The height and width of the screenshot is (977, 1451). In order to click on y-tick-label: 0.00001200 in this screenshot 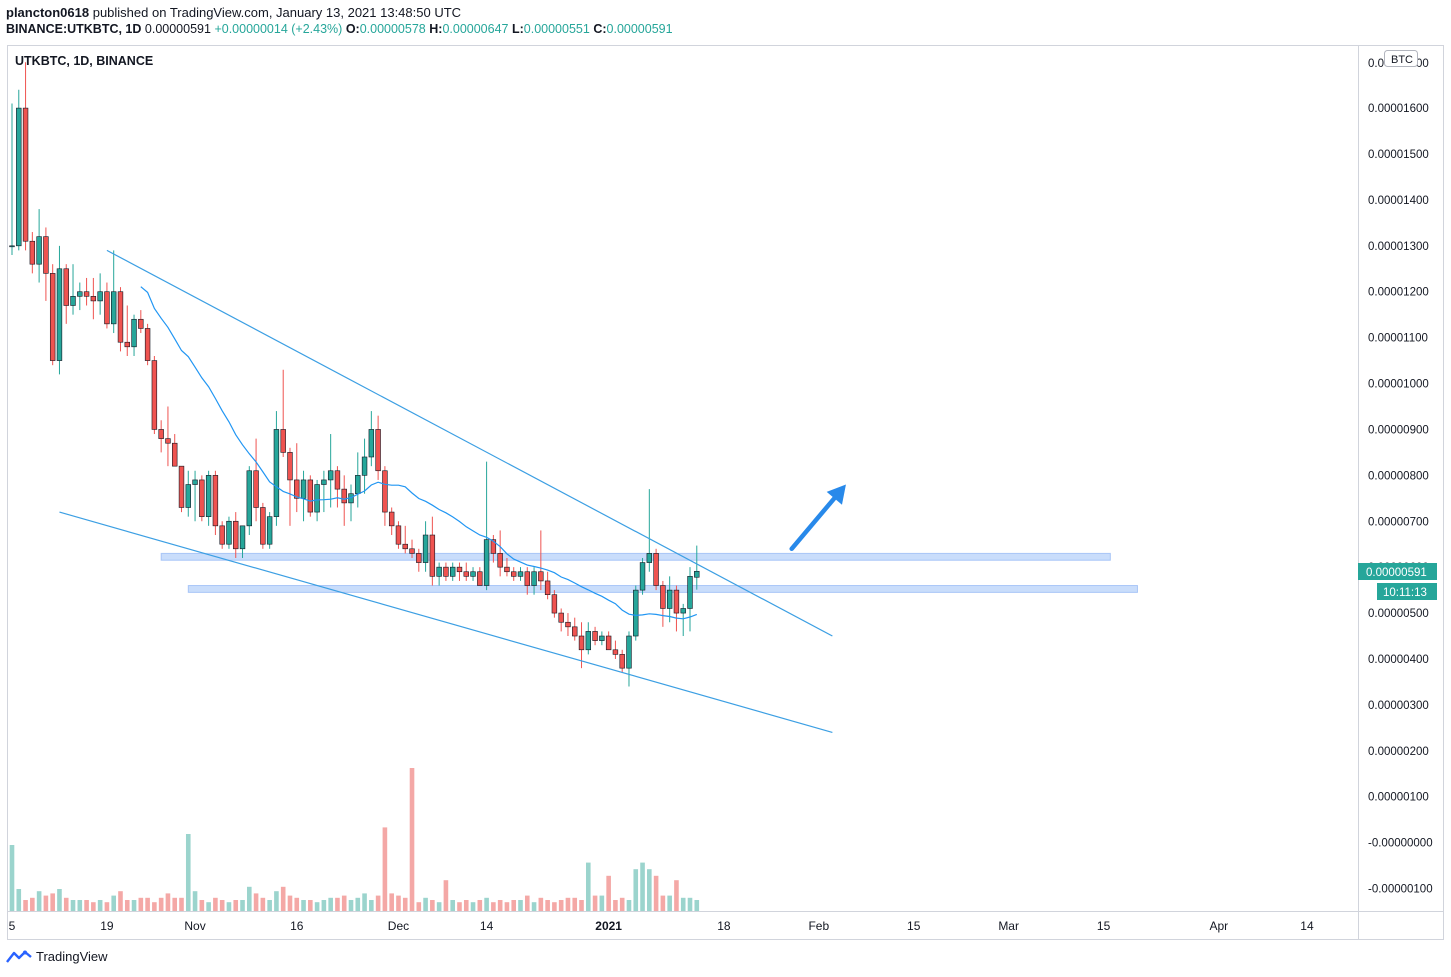, I will do `click(1398, 293)`.